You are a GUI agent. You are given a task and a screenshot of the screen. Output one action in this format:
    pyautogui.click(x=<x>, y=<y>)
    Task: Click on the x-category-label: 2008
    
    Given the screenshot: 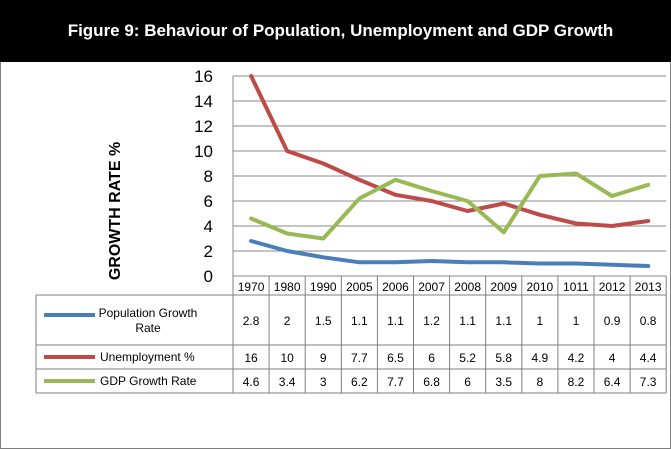 What is the action you would take?
    pyautogui.click(x=467, y=287)
    